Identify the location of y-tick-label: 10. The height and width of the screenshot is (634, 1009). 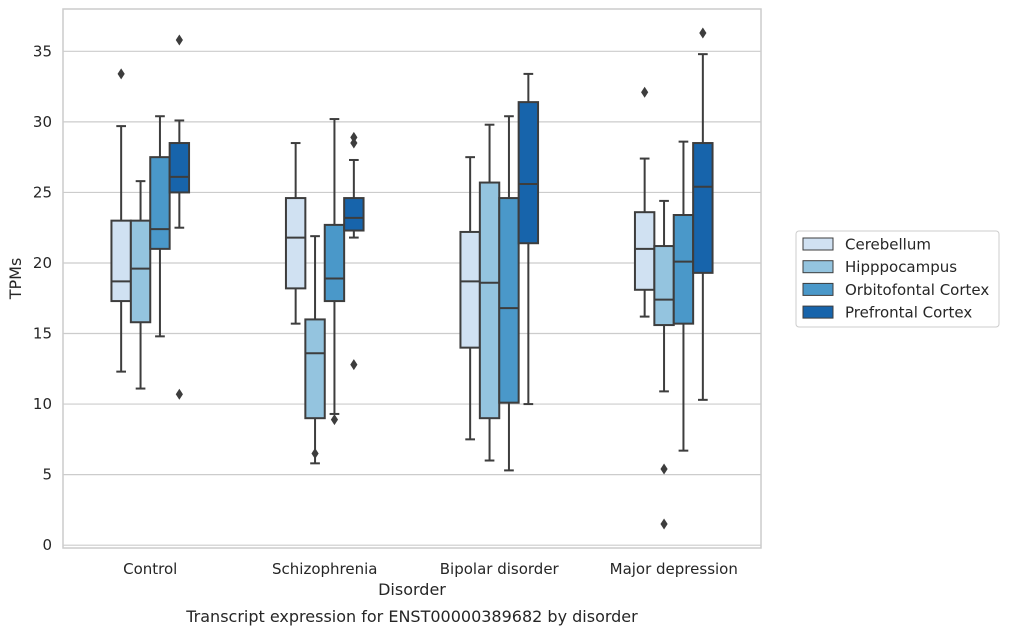
(42, 404).